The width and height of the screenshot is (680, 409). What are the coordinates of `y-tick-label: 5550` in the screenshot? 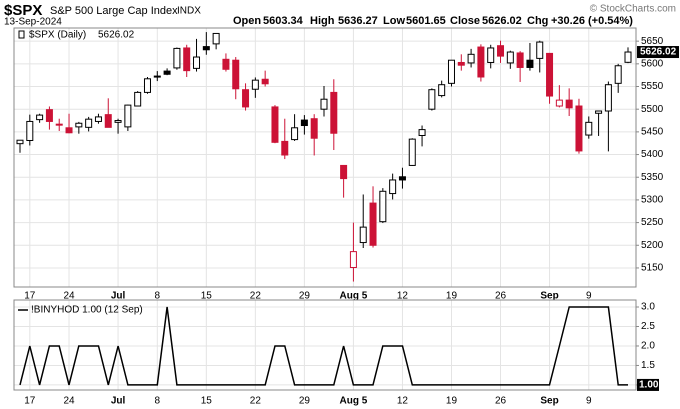 It's located at (652, 86).